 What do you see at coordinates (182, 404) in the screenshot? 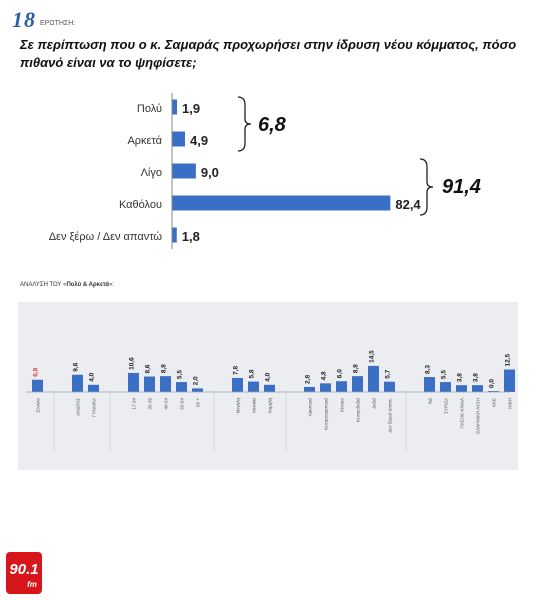
I see `category-label: 55-64` at bounding box center [182, 404].